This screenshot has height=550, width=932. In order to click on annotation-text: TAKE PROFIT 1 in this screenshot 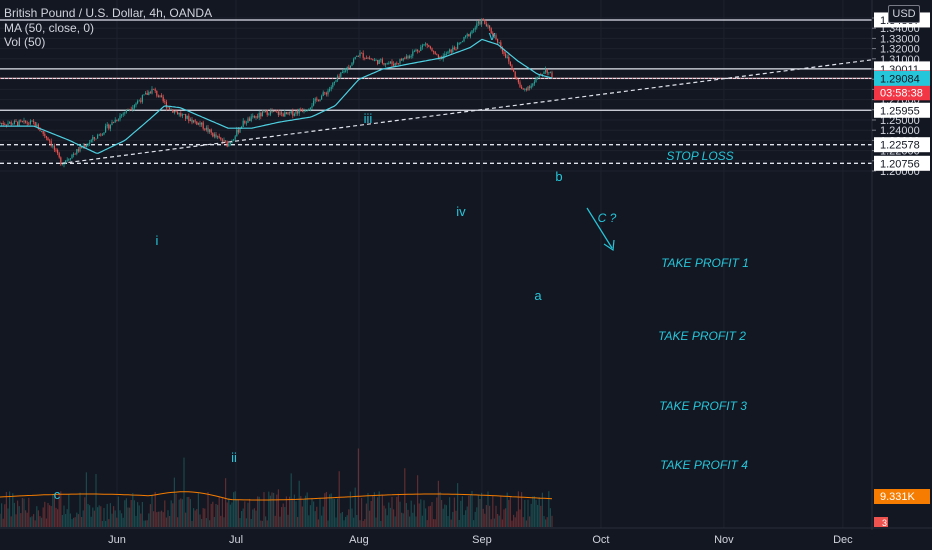, I will do `click(705, 263)`.